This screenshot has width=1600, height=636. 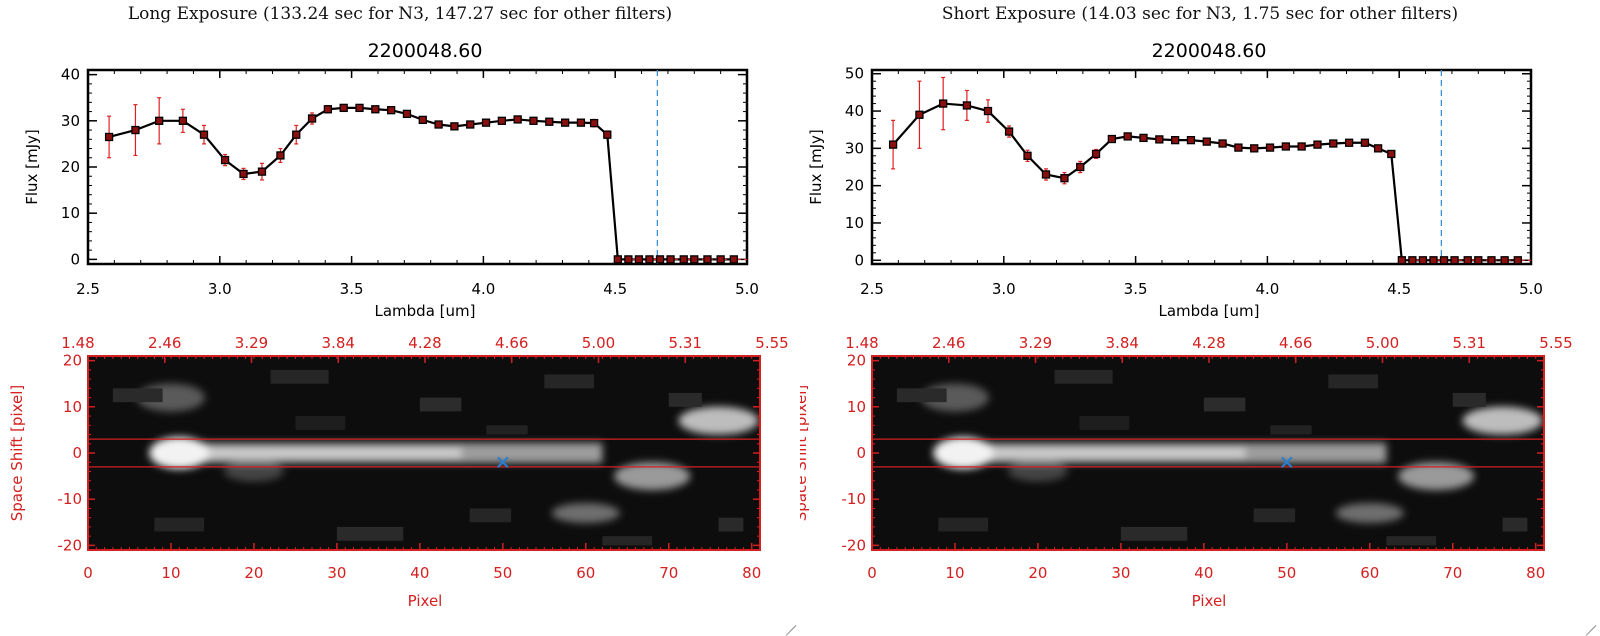 What do you see at coordinates (419, 573) in the screenshot?
I see `x-tick-label: 40` at bounding box center [419, 573].